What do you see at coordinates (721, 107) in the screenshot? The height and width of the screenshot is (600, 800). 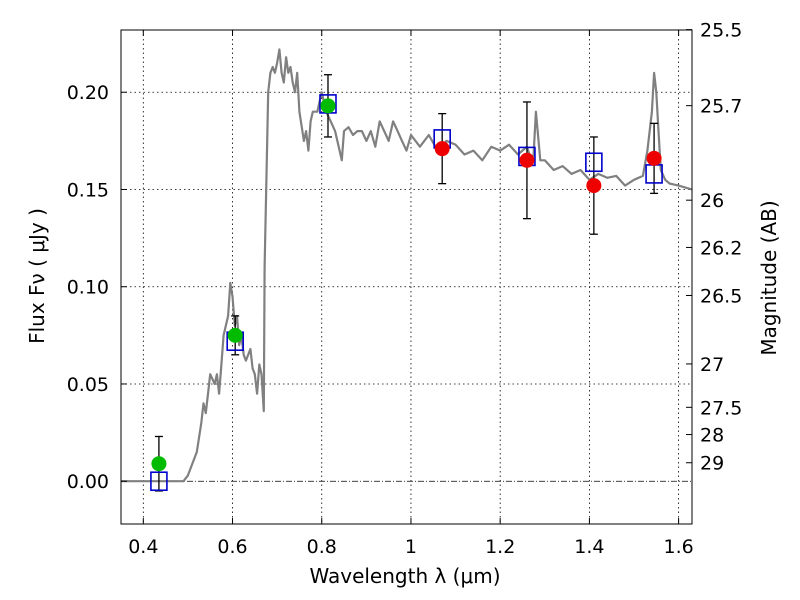 I see `right-tick-label: 25.7` at bounding box center [721, 107].